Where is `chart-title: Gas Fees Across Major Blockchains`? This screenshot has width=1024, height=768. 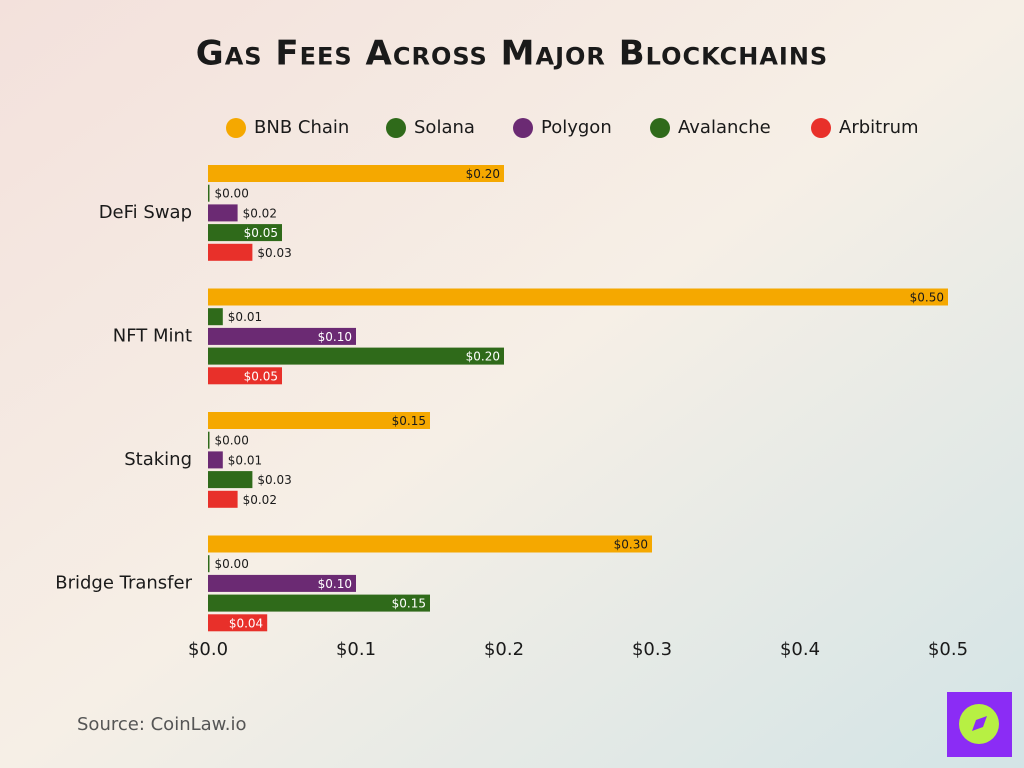 chart-title: Gas Fees Across Major Blockchains is located at coordinates (512, 54).